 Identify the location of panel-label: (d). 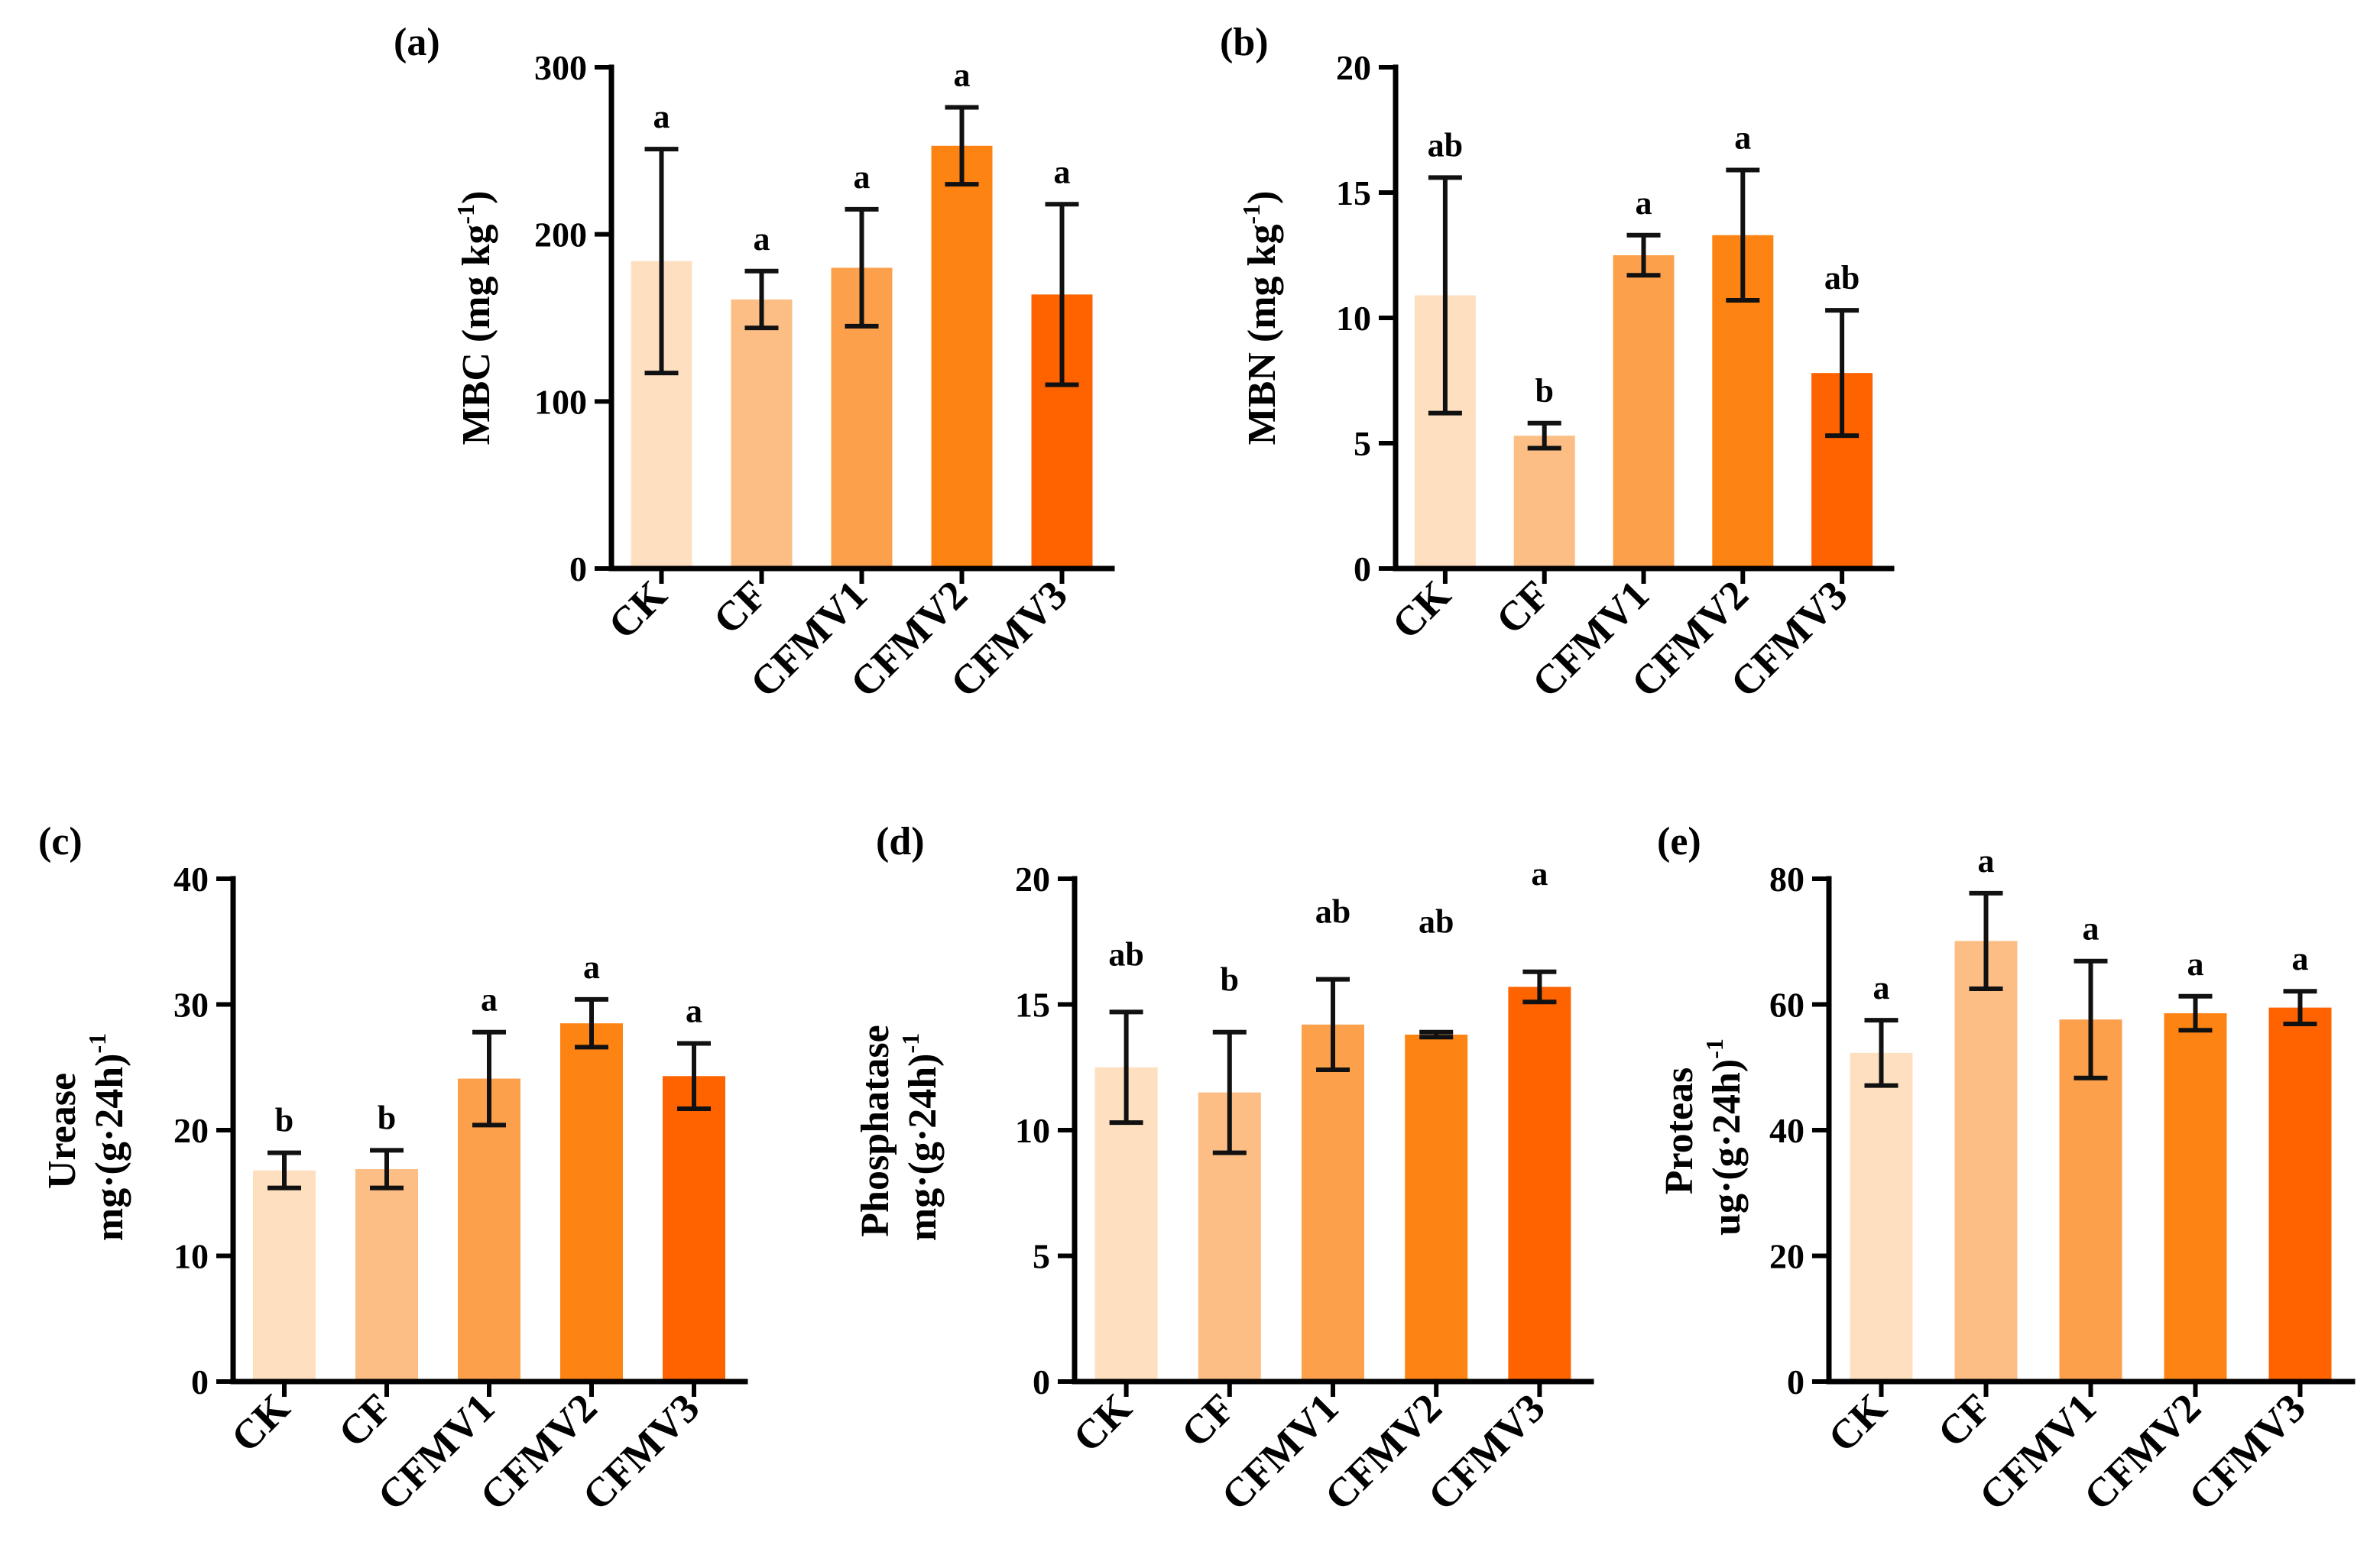
(900, 841).